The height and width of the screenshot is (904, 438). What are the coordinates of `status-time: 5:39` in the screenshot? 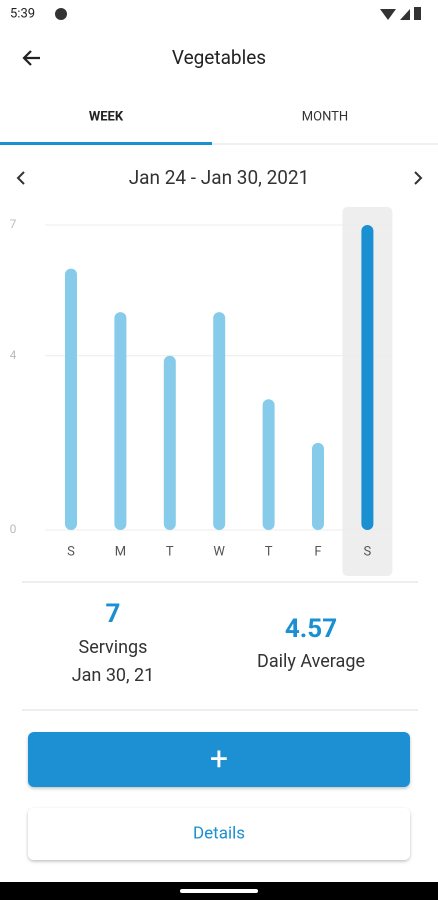 It's located at (22, 13).